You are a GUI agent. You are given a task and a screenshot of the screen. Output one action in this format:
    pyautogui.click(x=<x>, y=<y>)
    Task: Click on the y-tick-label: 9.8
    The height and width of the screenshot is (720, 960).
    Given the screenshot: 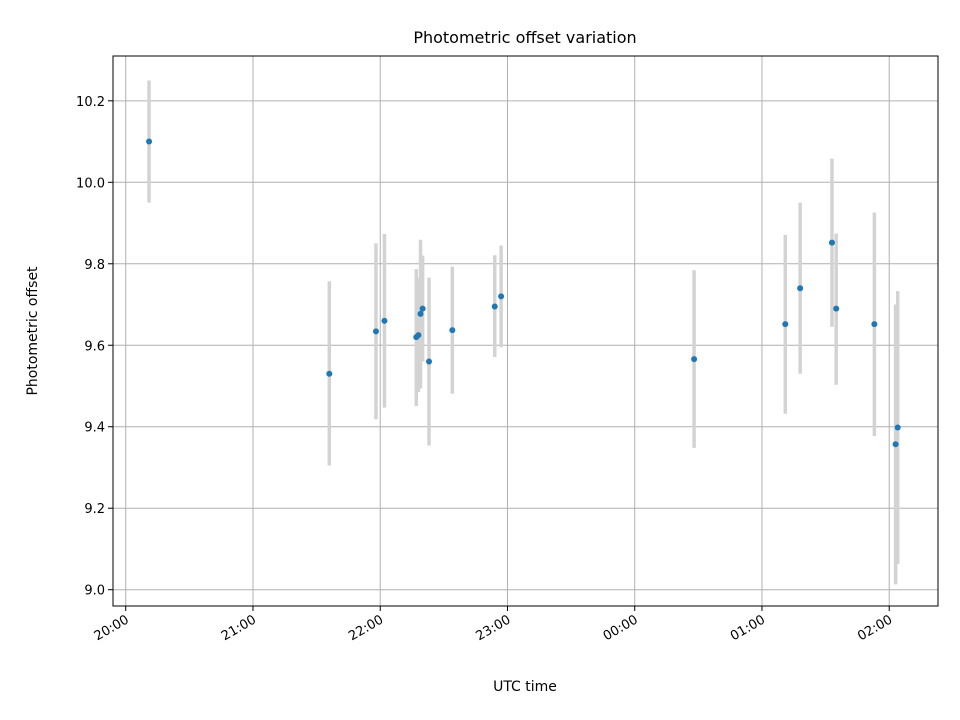 What is the action you would take?
    pyautogui.click(x=94, y=265)
    